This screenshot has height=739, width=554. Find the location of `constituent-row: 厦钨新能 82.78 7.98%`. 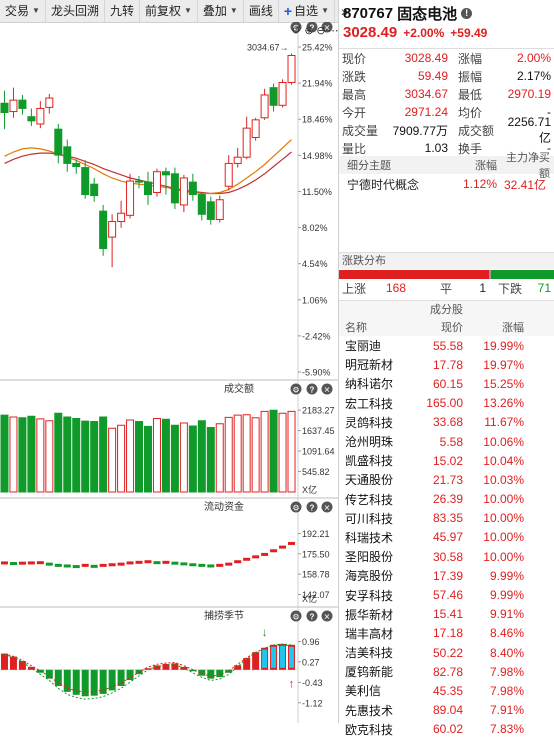

constituent-row: 厦钨新能 82.78 7.98% is located at coordinates (446, 671).